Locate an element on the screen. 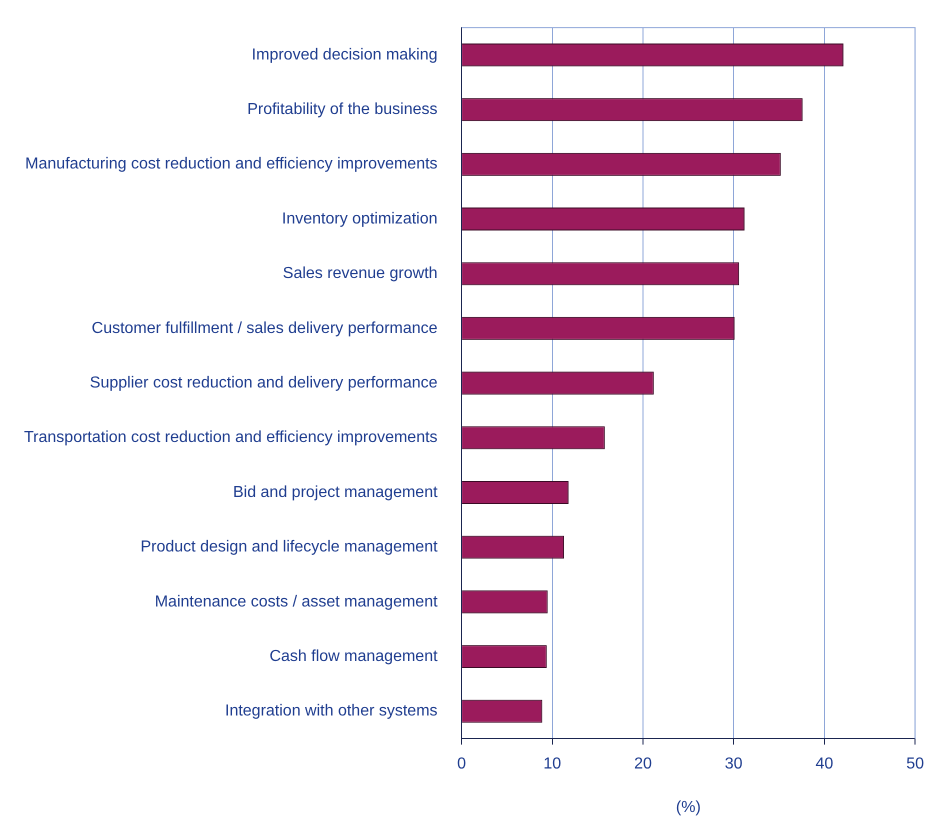 This screenshot has width=934, height=829. y-tick-label: Profitability of the business is located at coordinates (342, 109).